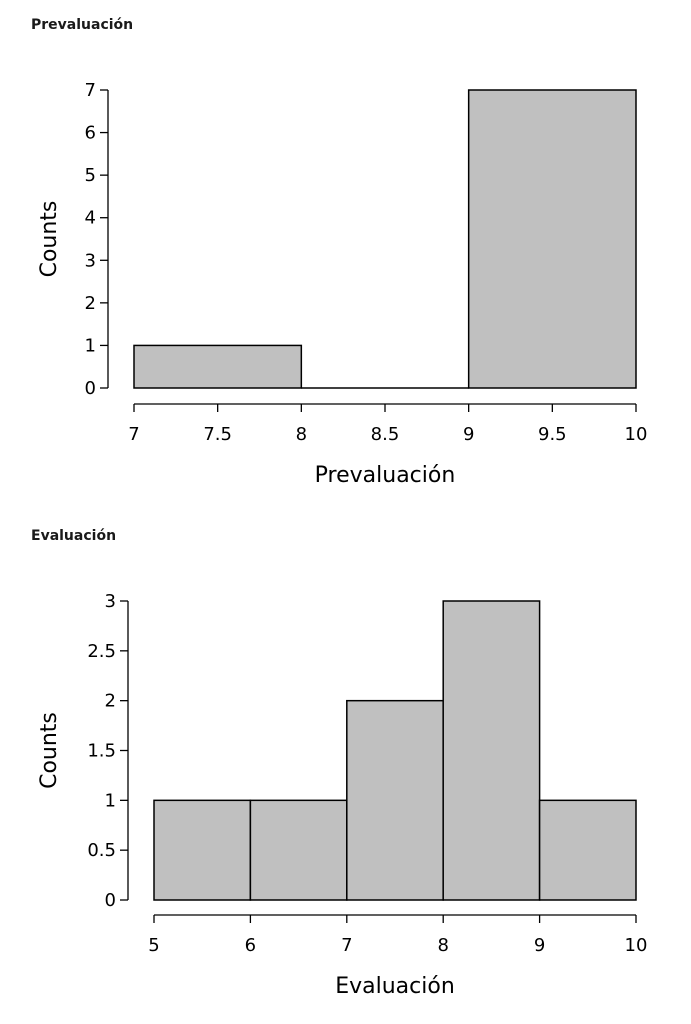 The height and width of the screenshot is (1024, 691). I want to click on prevaluacion-x-tick-label: 8.5, so click(385, 434).